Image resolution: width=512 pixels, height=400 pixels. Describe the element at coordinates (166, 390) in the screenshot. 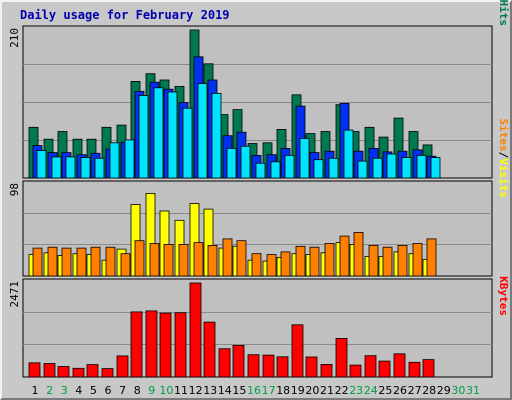

I see `x-tick-label: 10` at that location.